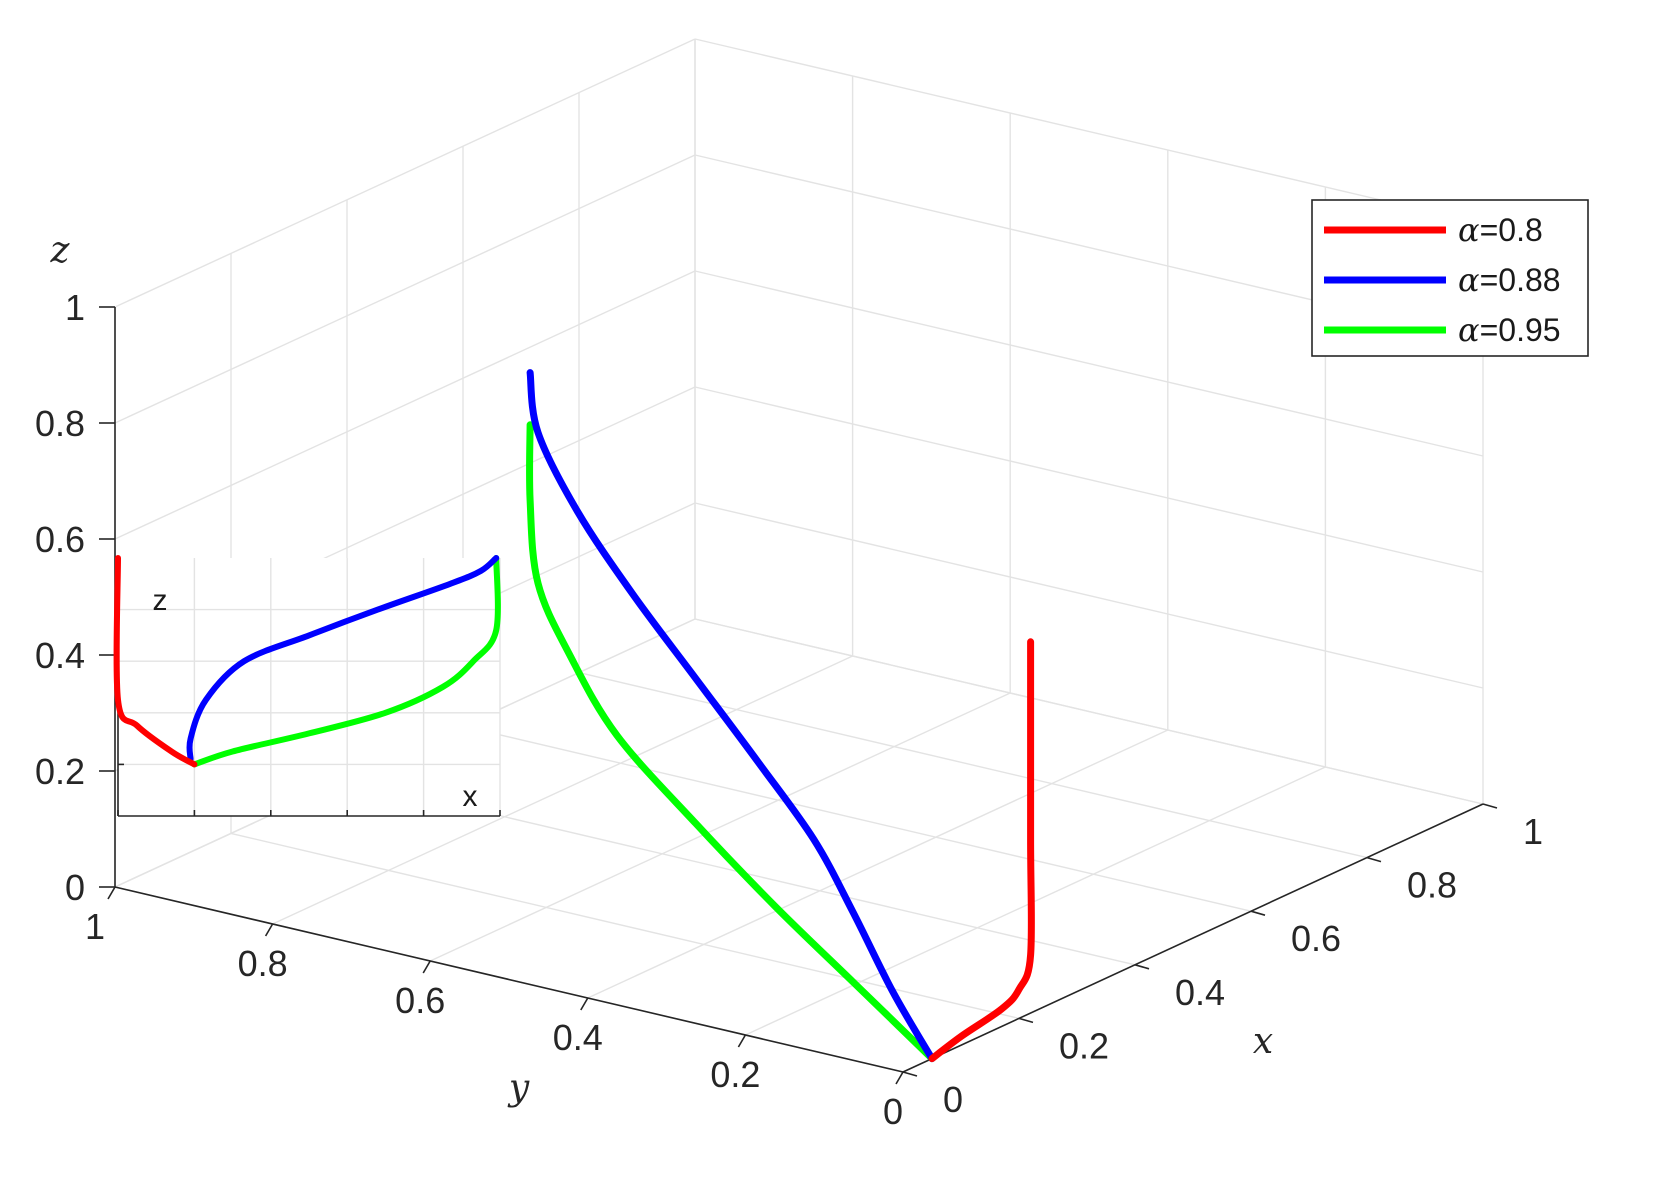 The width and height of the screenshot is (1673, 1189). I want to click on inset-chart: zx, so click(307, 686).